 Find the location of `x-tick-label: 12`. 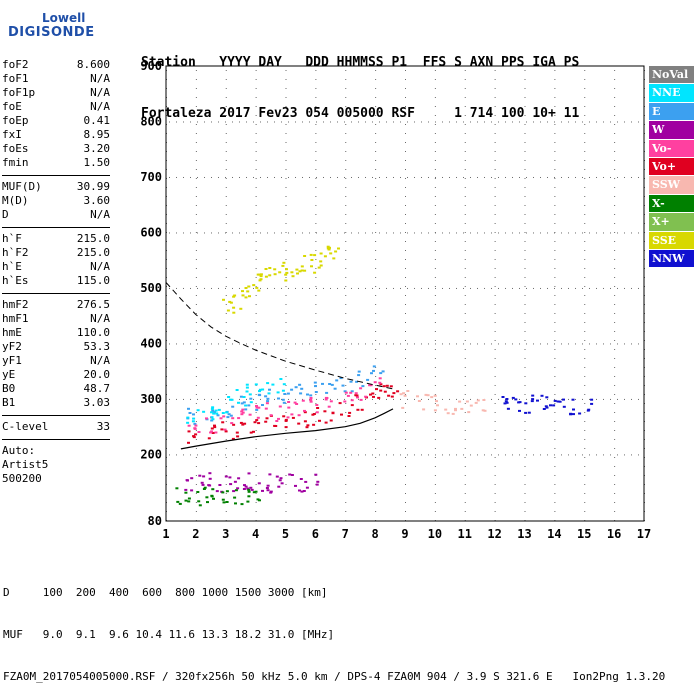

x-tick-label: 12 is located at coordinates (494, 534).